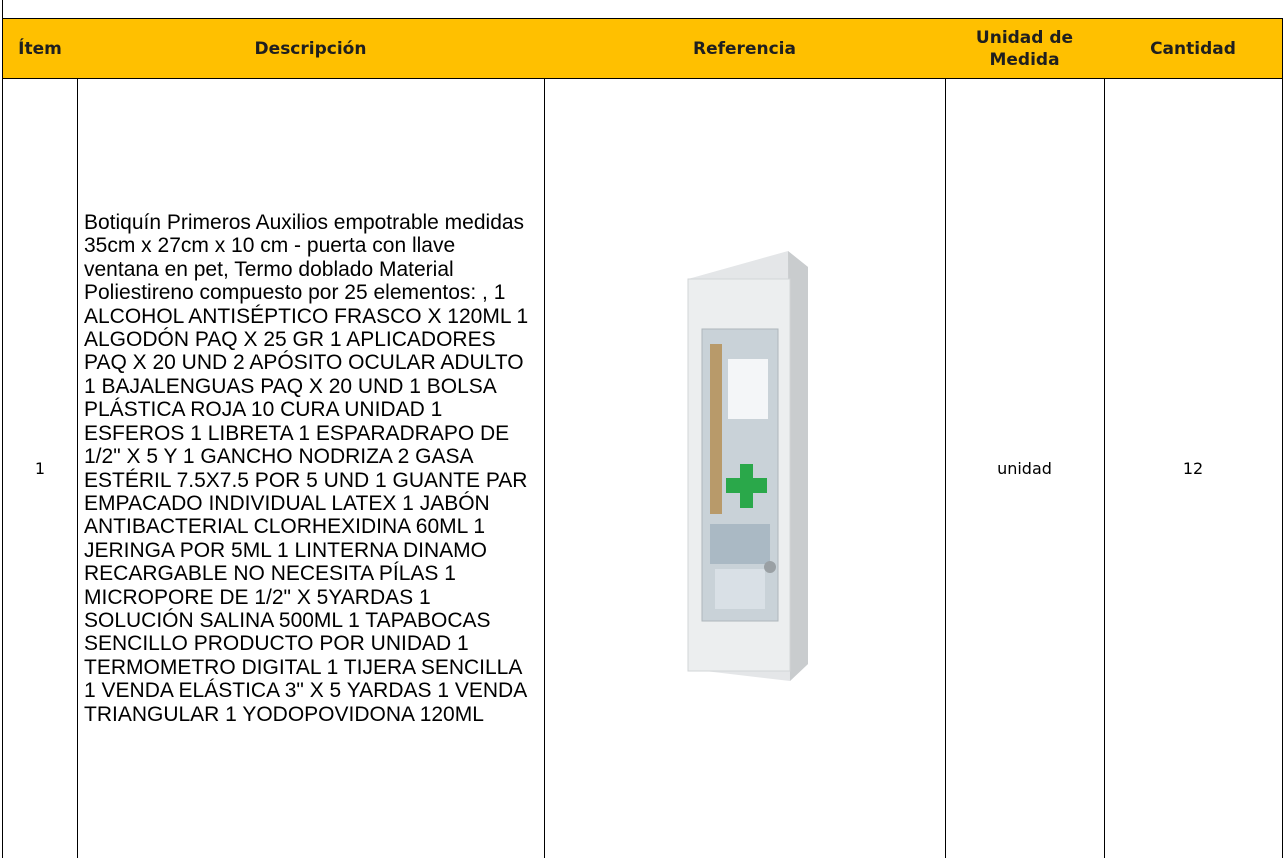  I want to click on quantity: 12, so click(1193, 468).